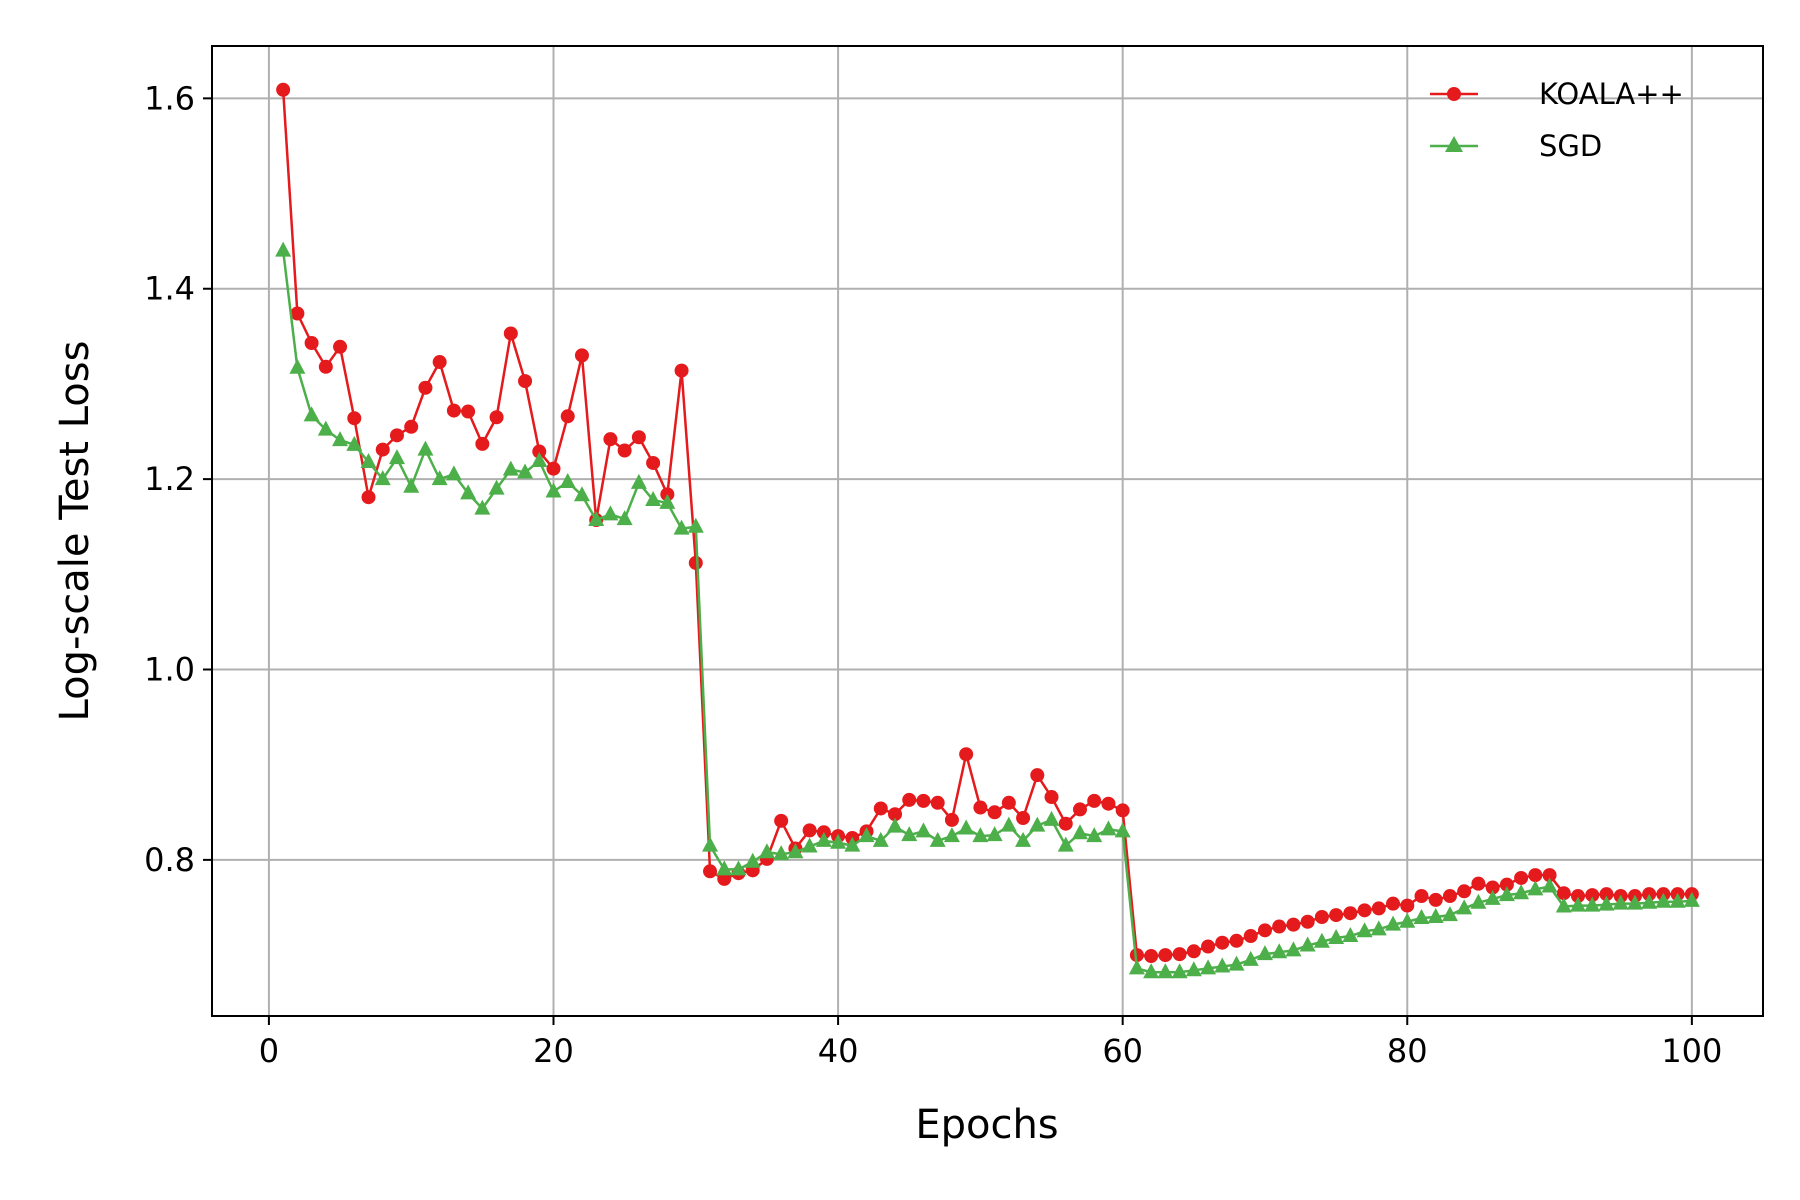  I want to click on legend-label-sgd: SGD, so click(1570, 146).